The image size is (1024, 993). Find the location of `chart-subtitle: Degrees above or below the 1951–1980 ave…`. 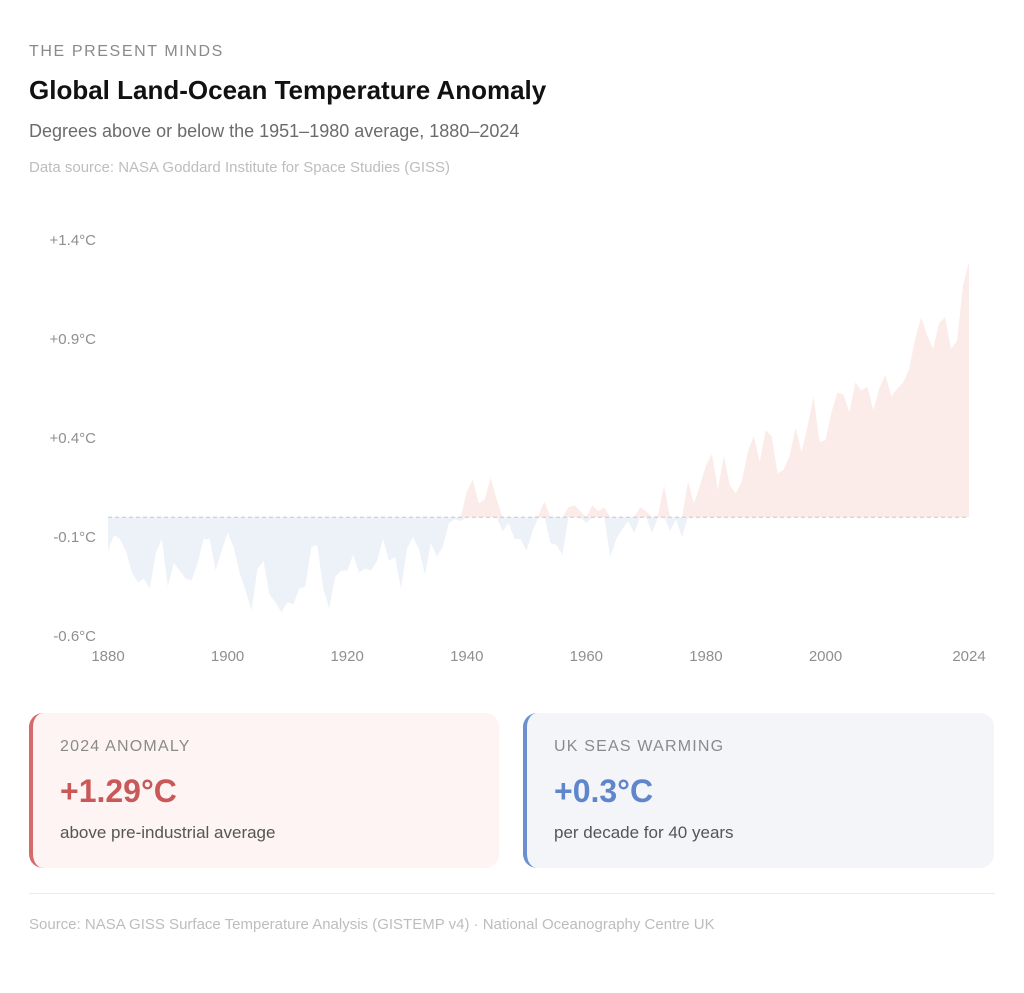

chart-subtitle: Degrees above or below the 1951–1980 ave… is located at coordinates (274, 131).